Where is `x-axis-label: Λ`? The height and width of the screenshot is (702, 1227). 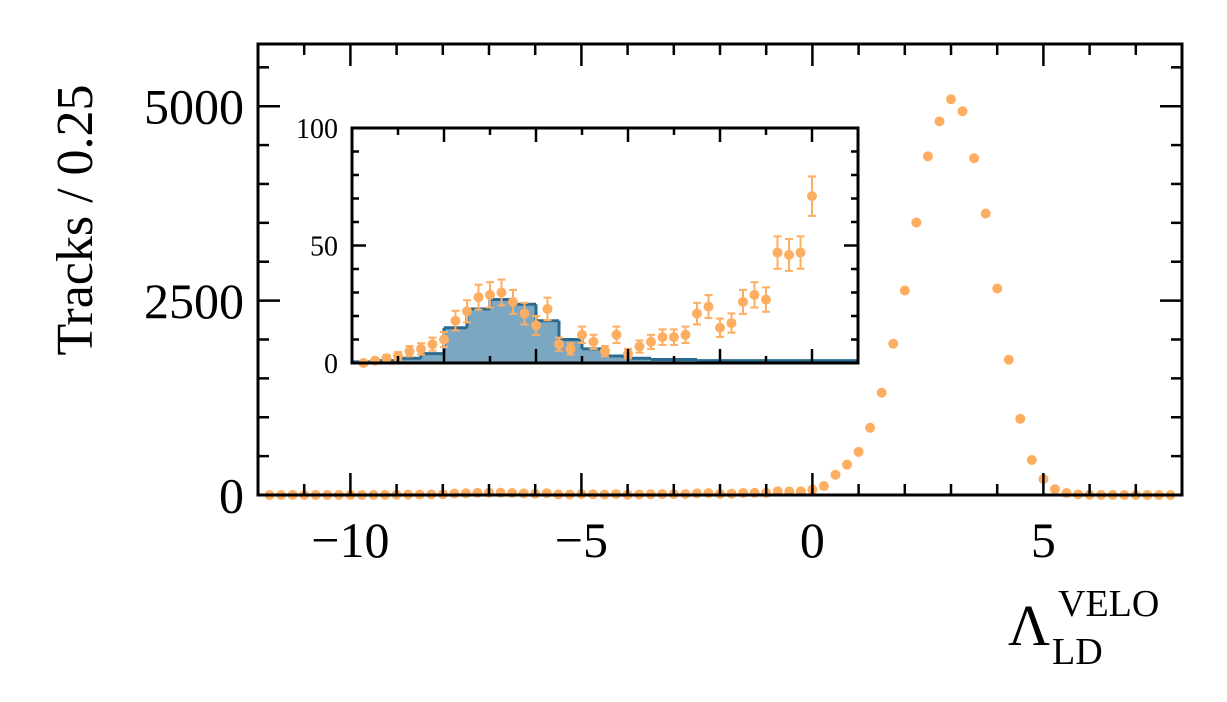
x-axis-label: Λ is located at coordinates (1029, 625).